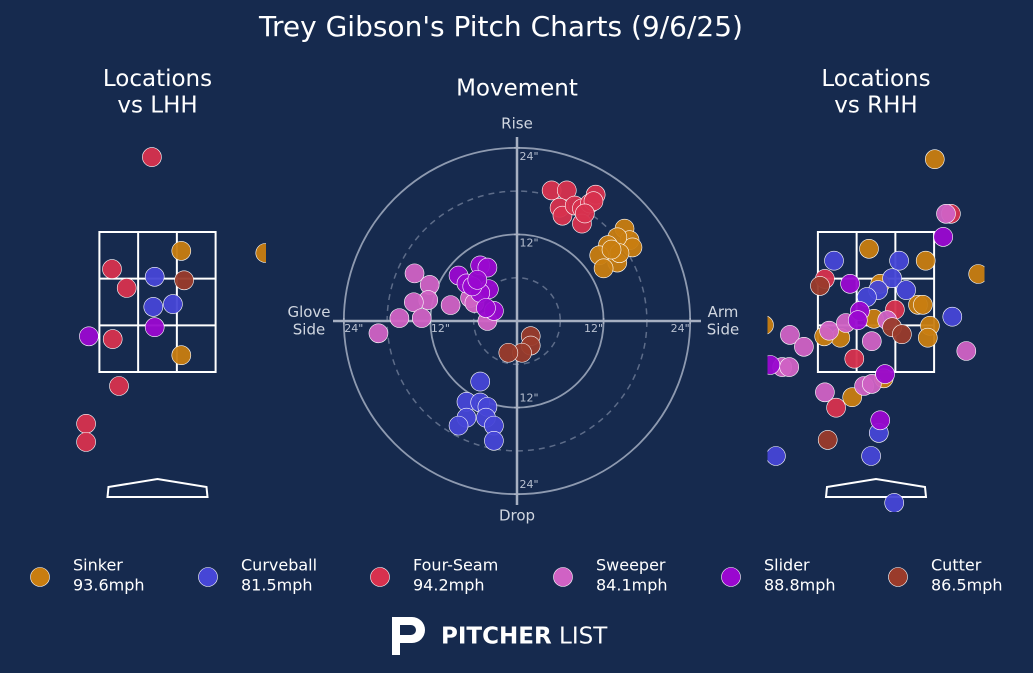  What do you see at coordinates (787, 565) in the screenshot?
I see `legend-name: Slider` at bounding box center [787, 565].